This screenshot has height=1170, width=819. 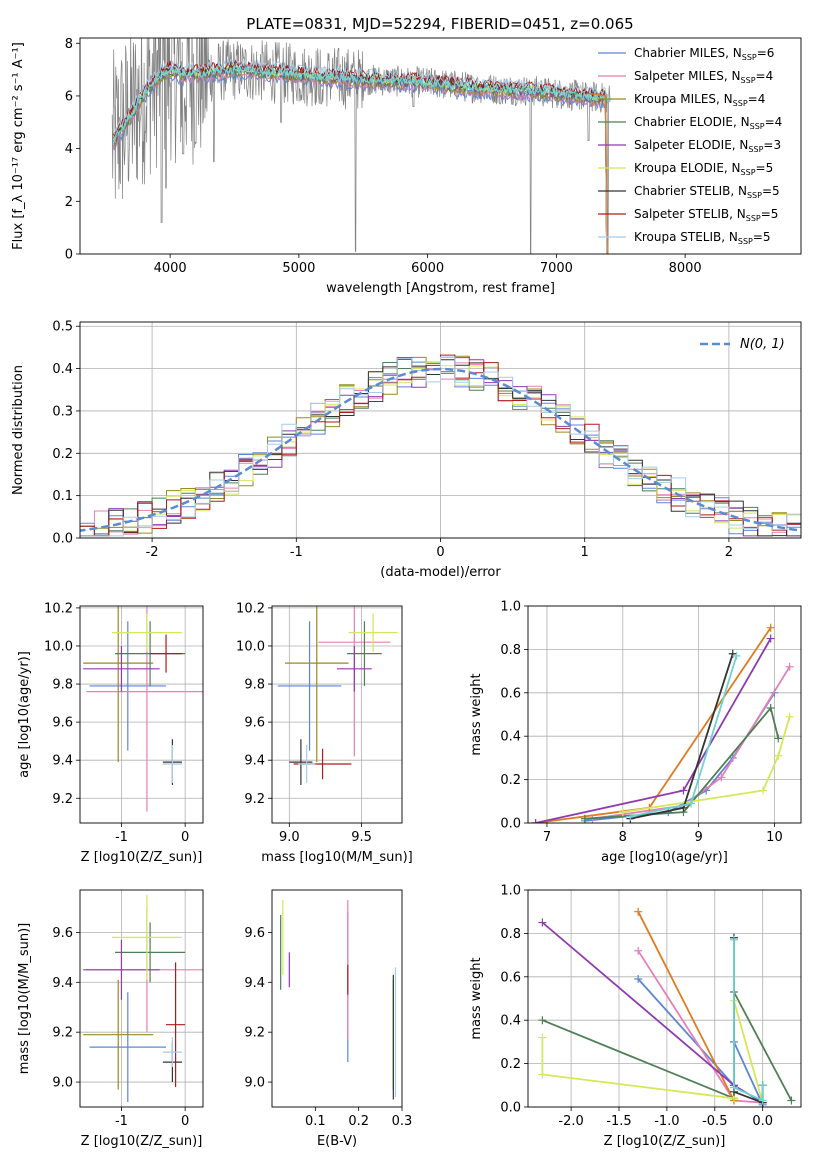 What do you see at coordinates (254, 1033) in the screenshot?
I see `y-tick-label: 9.2` at bounding box center [254, 1033].